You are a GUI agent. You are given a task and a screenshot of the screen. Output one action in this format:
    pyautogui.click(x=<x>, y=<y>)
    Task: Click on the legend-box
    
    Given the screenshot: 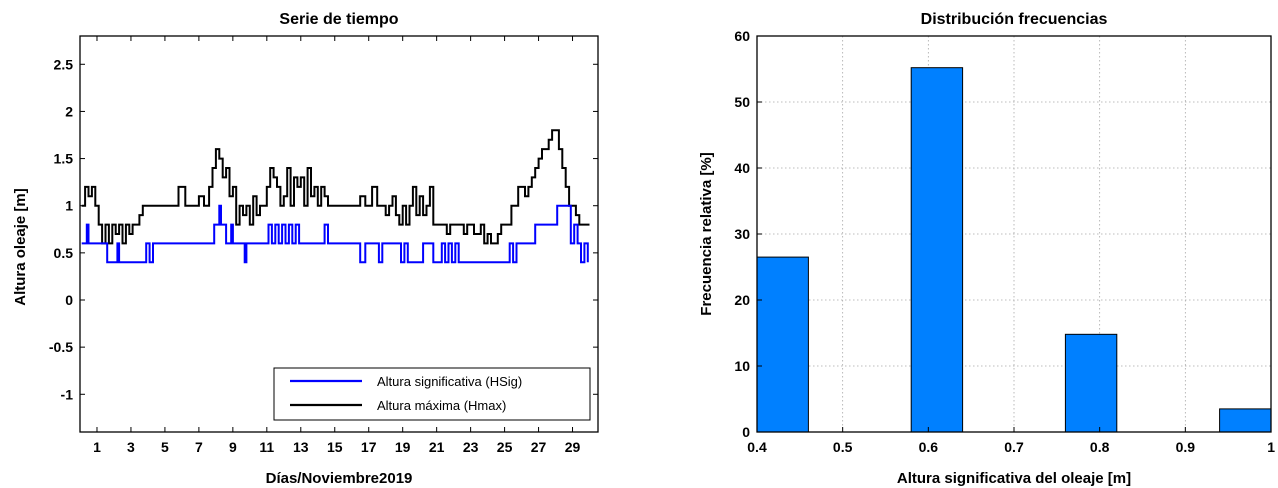 What is the action you would take?
    pyautogui.click(x=432, y=394)
    